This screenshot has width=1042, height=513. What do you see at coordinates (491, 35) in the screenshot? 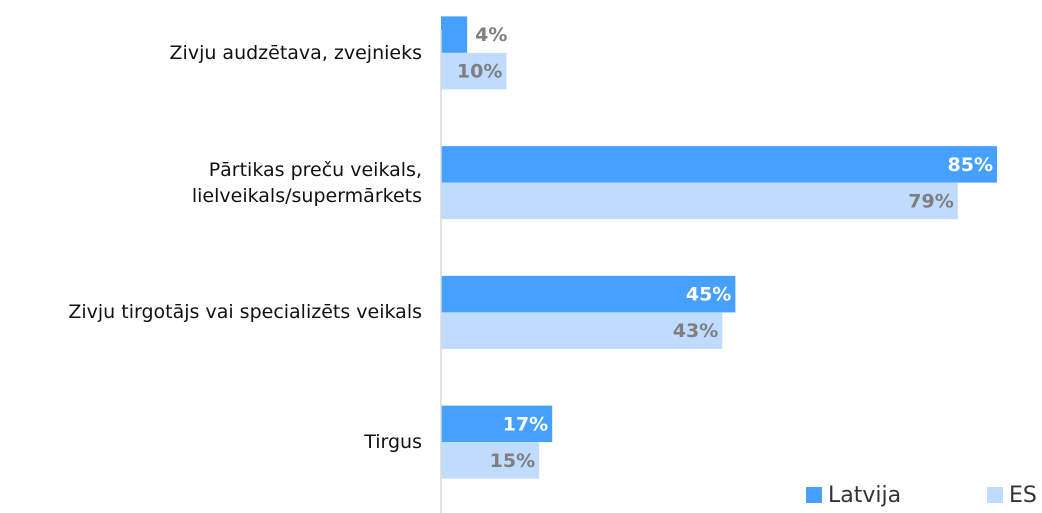
I see `value-label: 4%` at bounding box center [491, 35].